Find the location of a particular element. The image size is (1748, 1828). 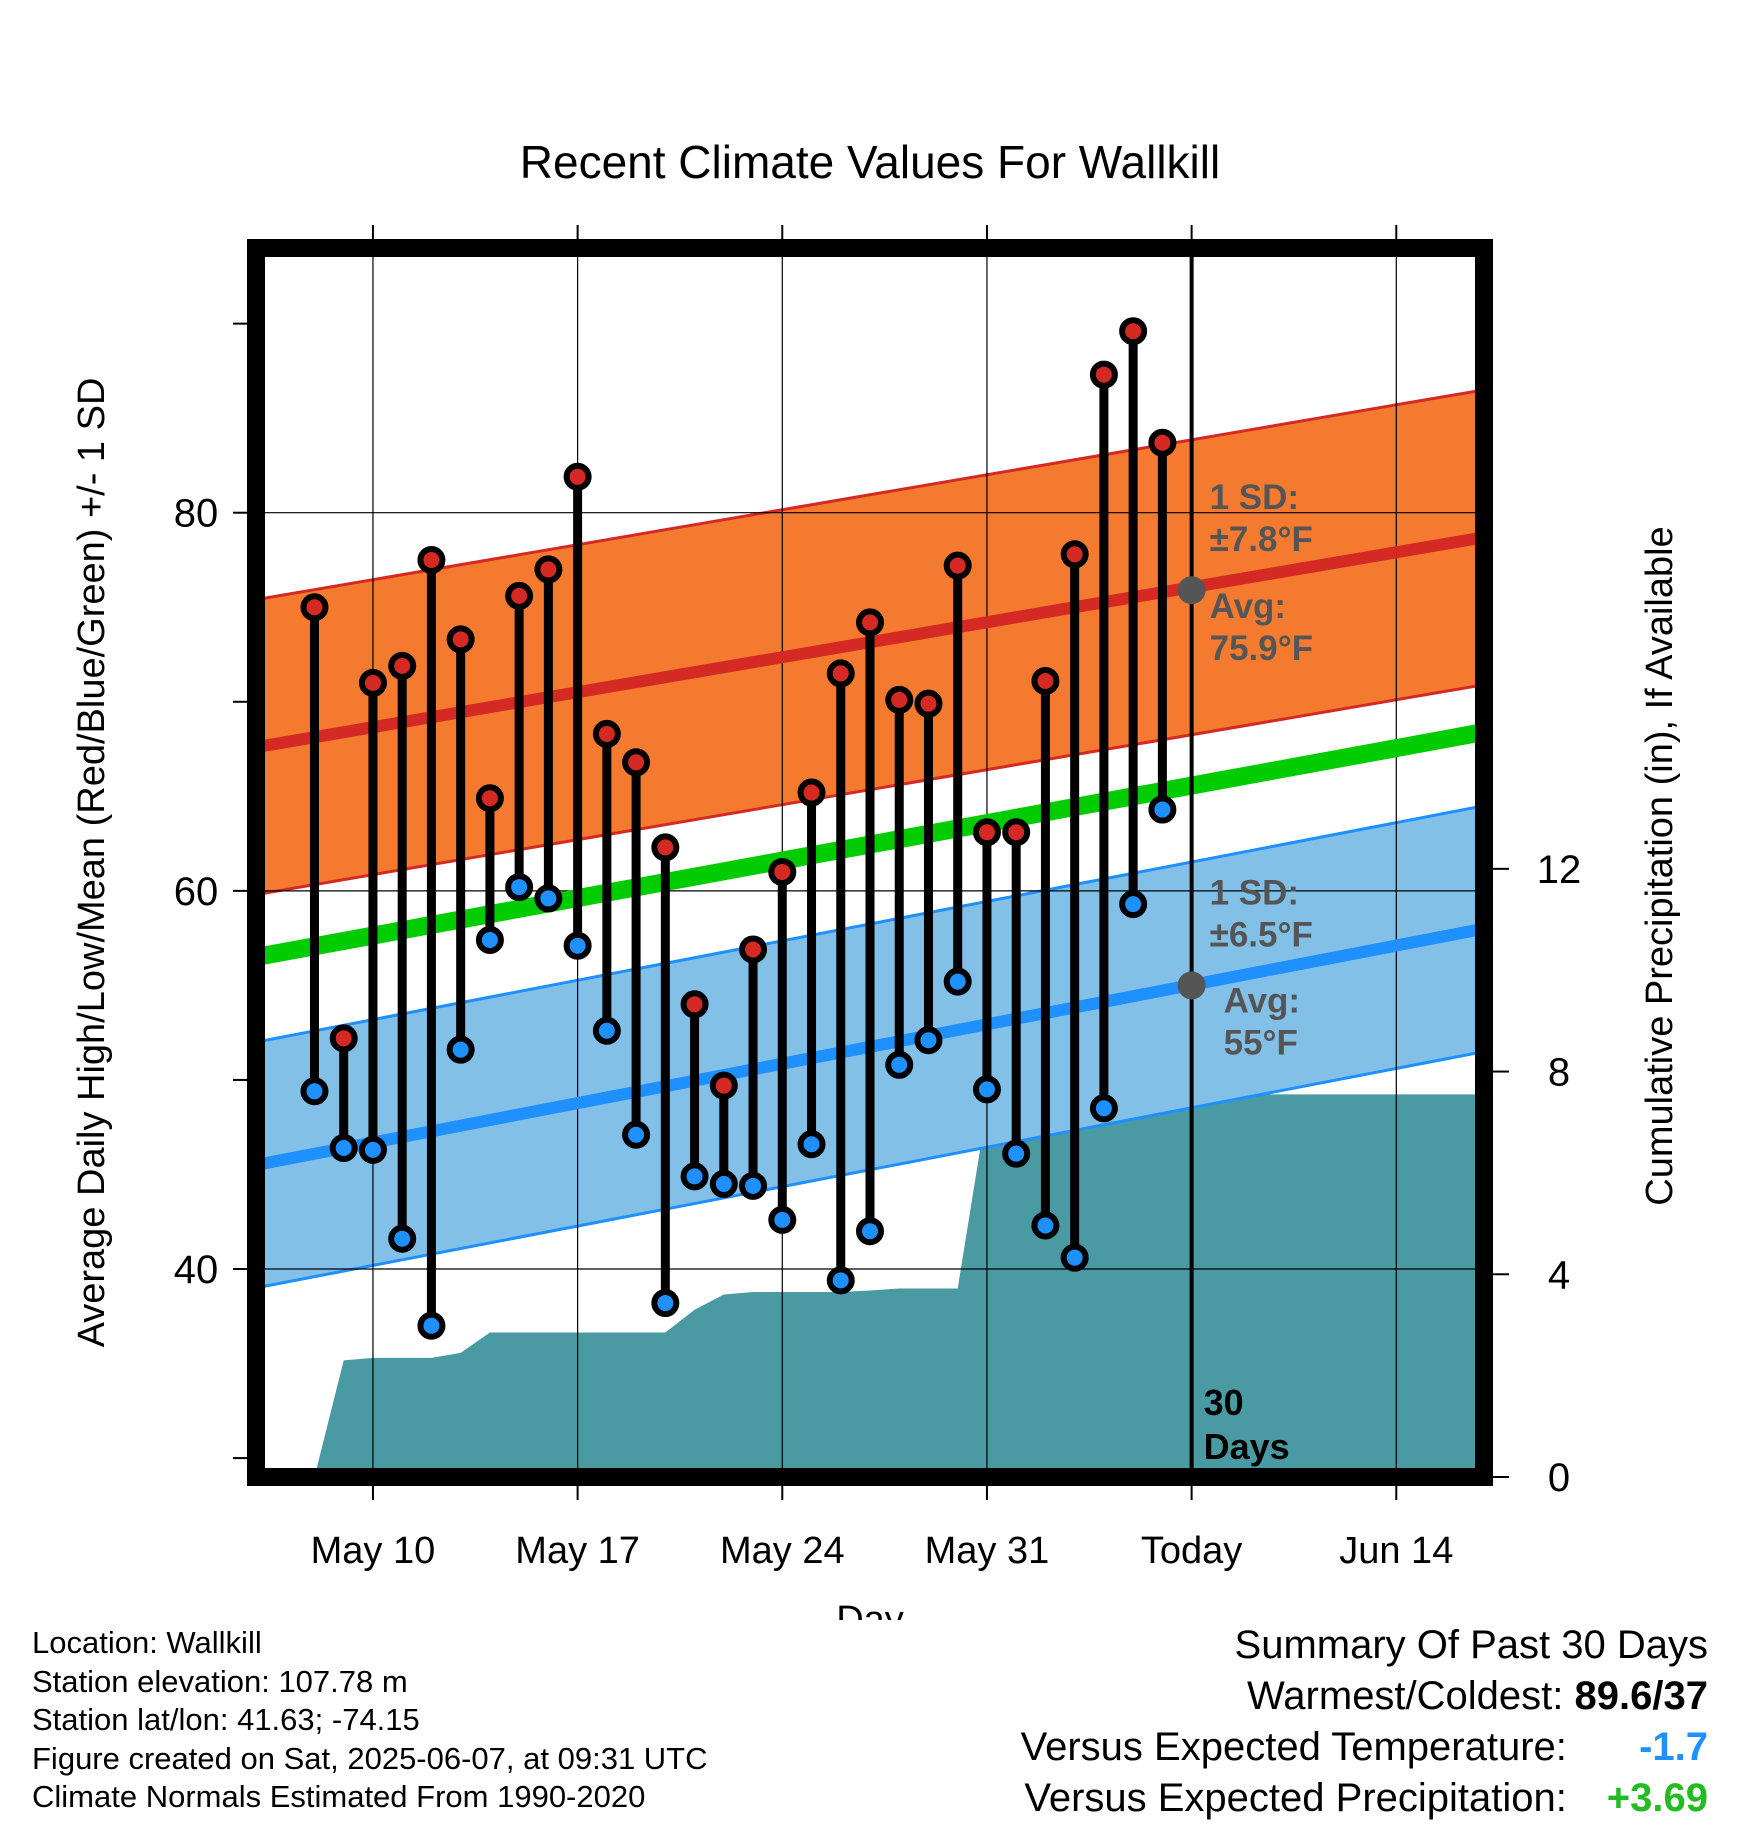

temp-label: Versus Expected Temperature: is located at coordinates (1293, 1747).